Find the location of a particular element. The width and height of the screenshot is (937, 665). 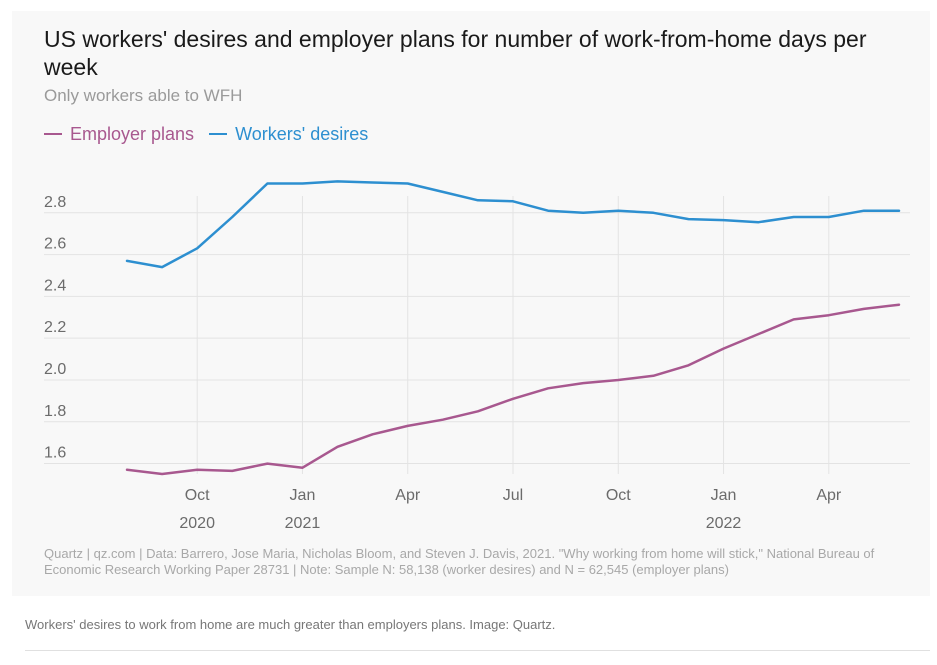

y-tick-label: 2.4 is located at coordinates (55, 285).